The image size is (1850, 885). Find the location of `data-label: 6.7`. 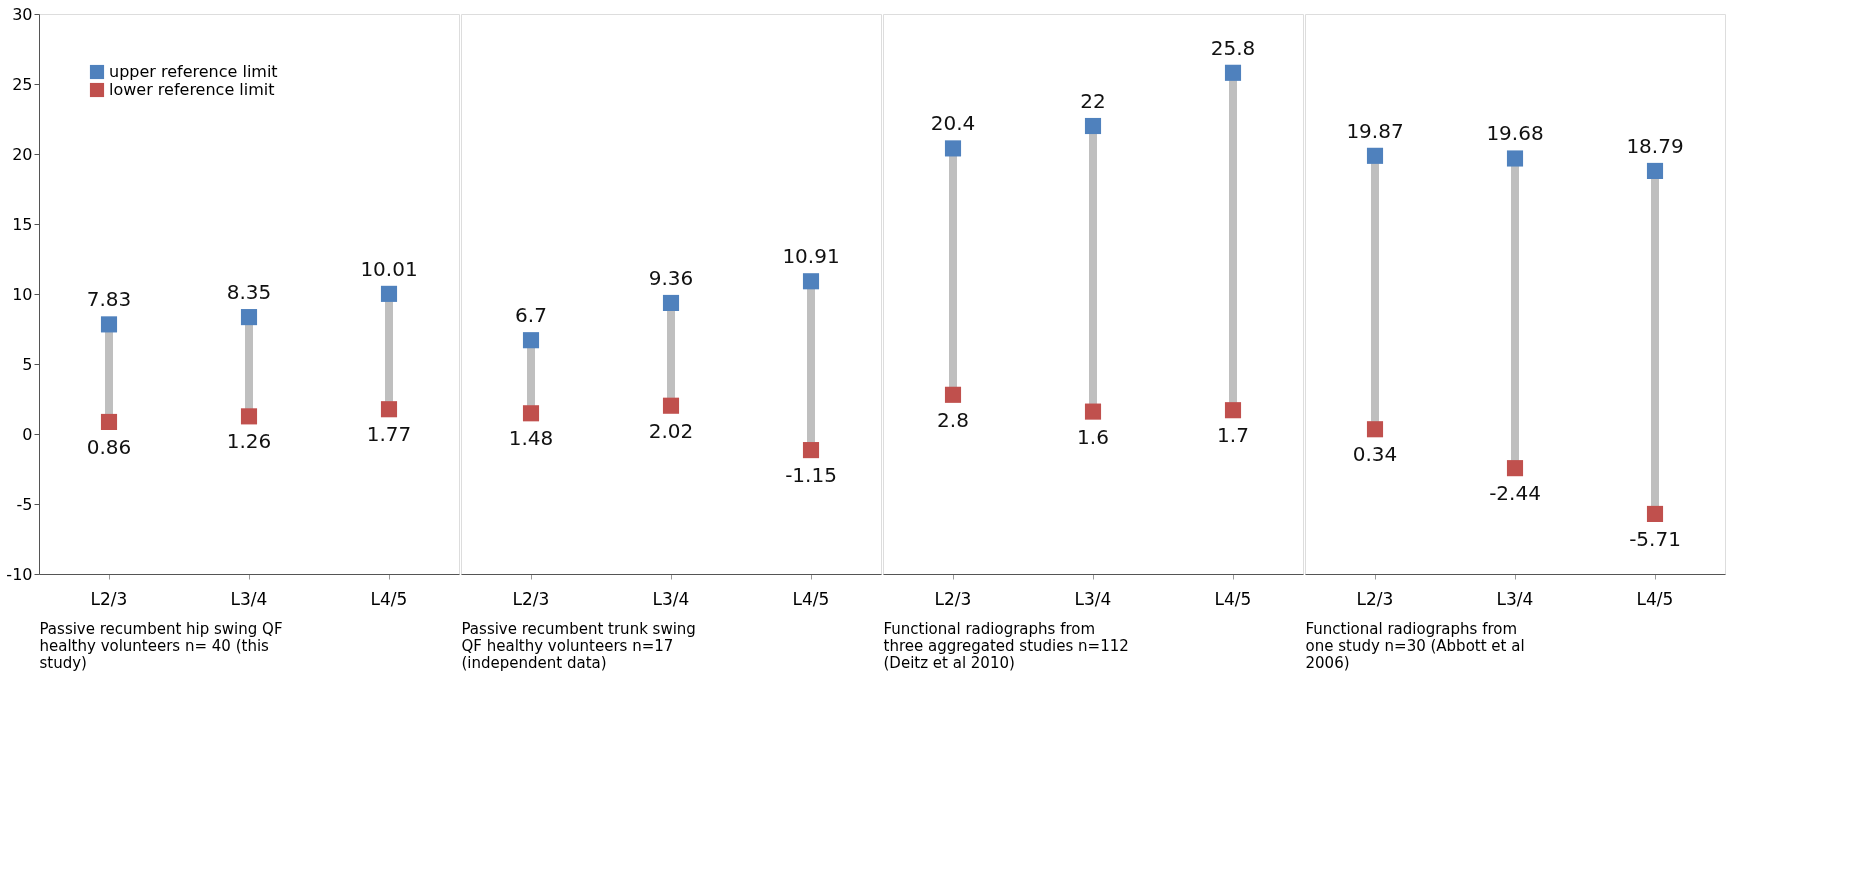

data-label: 6.7 is located at coordinates (531, 315).